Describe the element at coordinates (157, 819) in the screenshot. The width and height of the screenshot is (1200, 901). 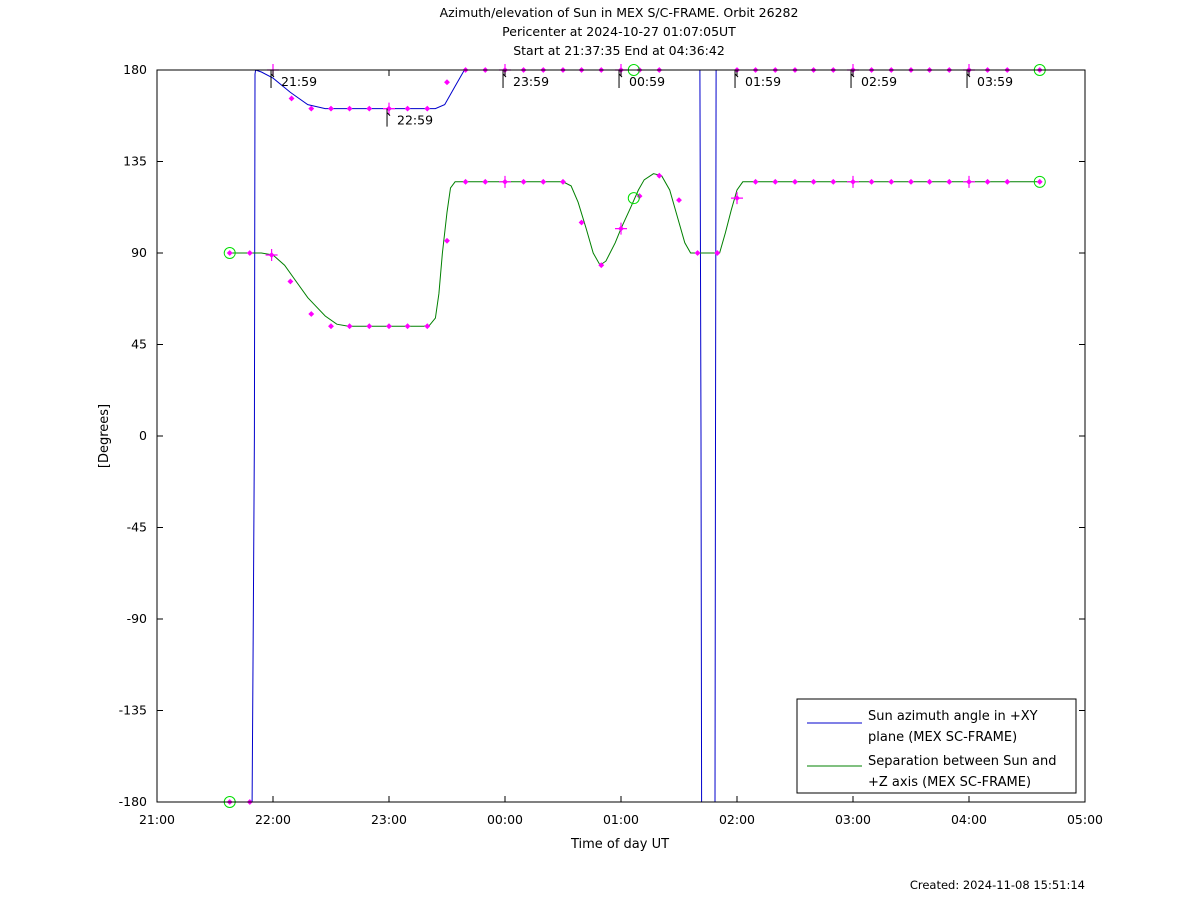
I see `x-tick-label-0: 21:00` at that location.